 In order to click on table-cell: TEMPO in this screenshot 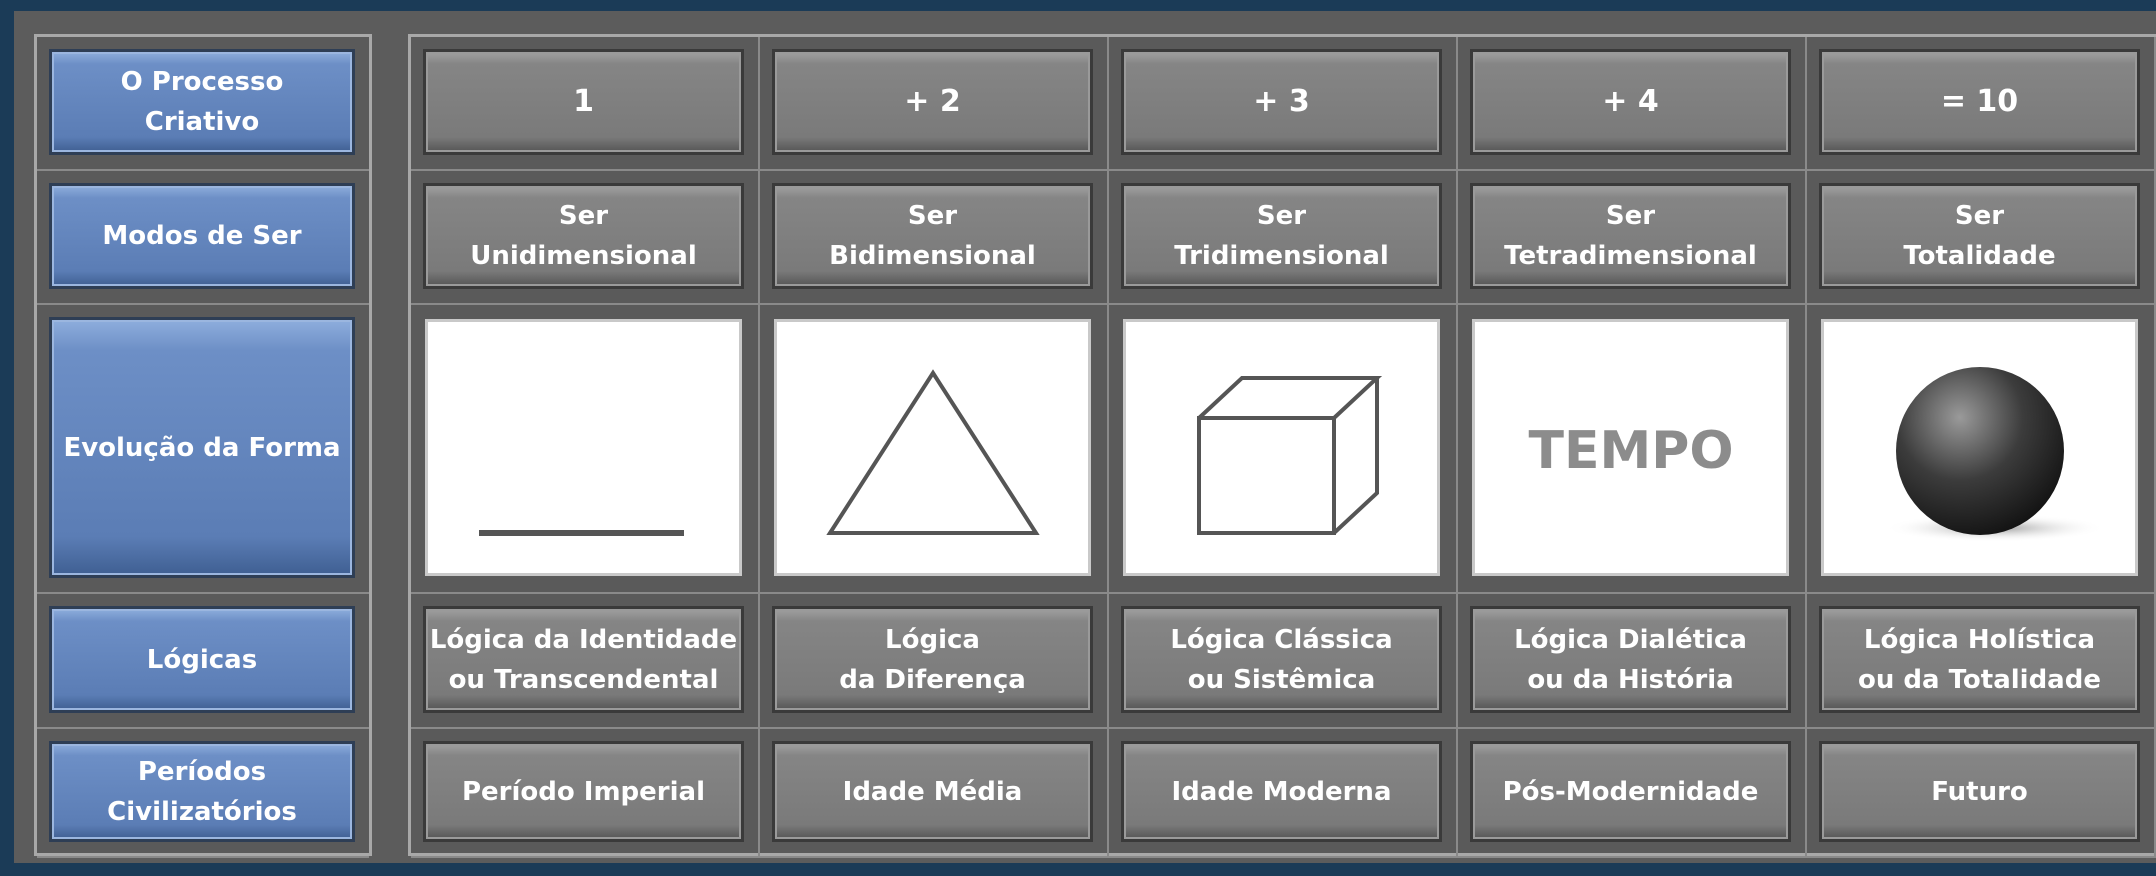, I will do `click(1632, 449)`.